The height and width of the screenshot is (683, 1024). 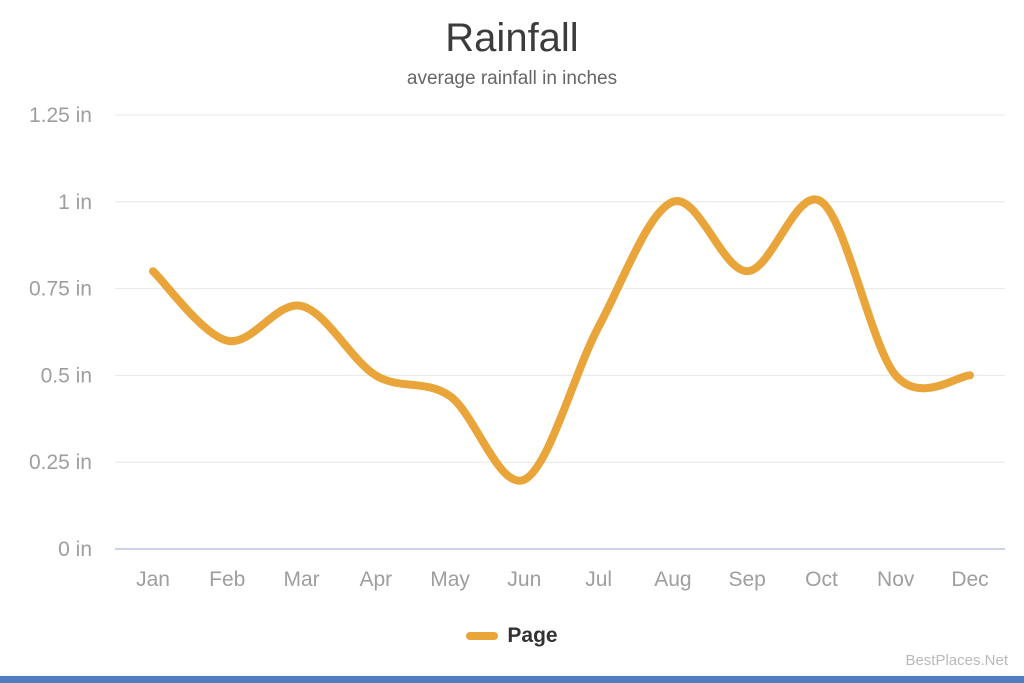 I want to click on y-tick-label: 1.25 in, so click(x=60, y=115).